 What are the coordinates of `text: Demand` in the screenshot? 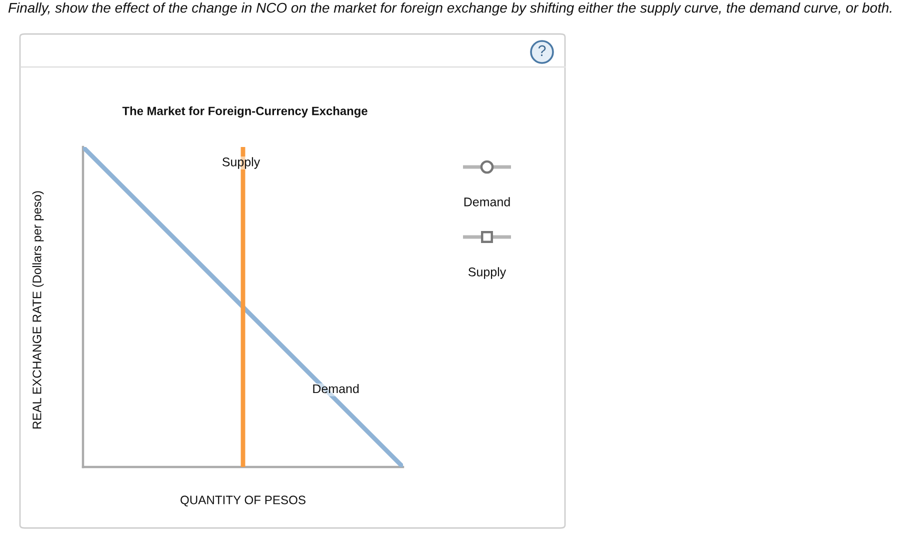 It's located at (487, 201).